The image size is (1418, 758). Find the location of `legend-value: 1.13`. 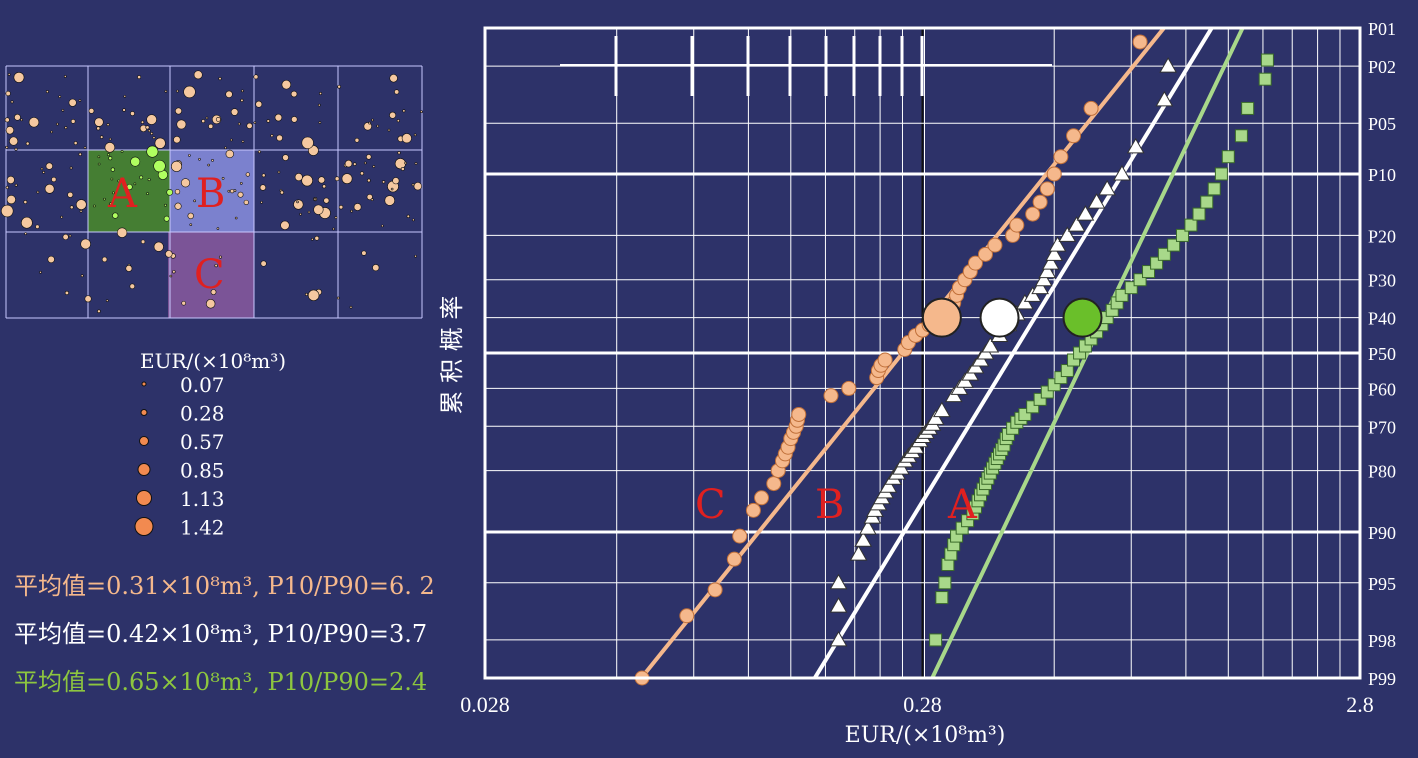

legend-value: 1.13 is located at coordinates (202, 499).